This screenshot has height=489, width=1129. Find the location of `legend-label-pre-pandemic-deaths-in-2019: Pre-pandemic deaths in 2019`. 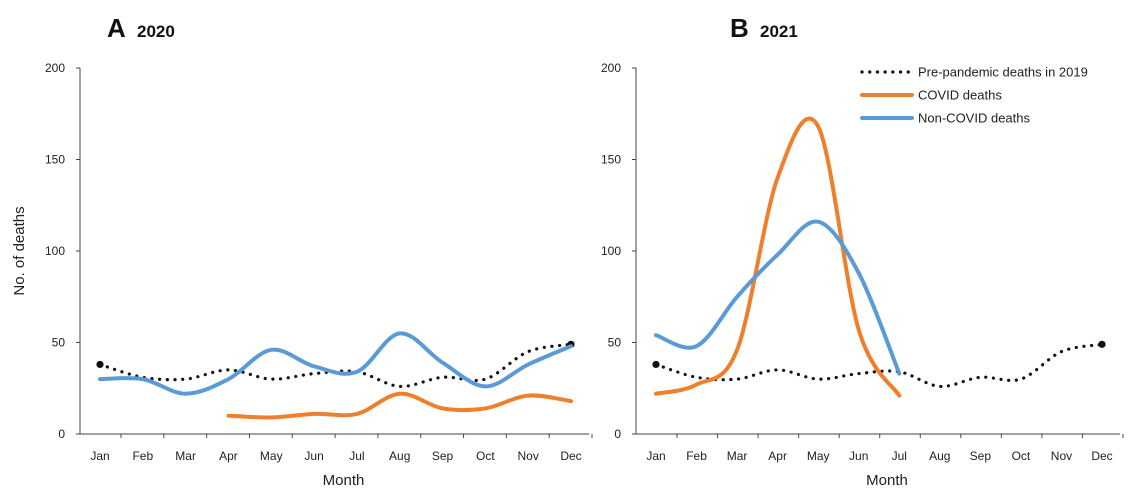

legend-label-pre-pandemic-deaths-in-2019: Pre-pandemic deaths in 2019 is located at coordinates (1003, 72).